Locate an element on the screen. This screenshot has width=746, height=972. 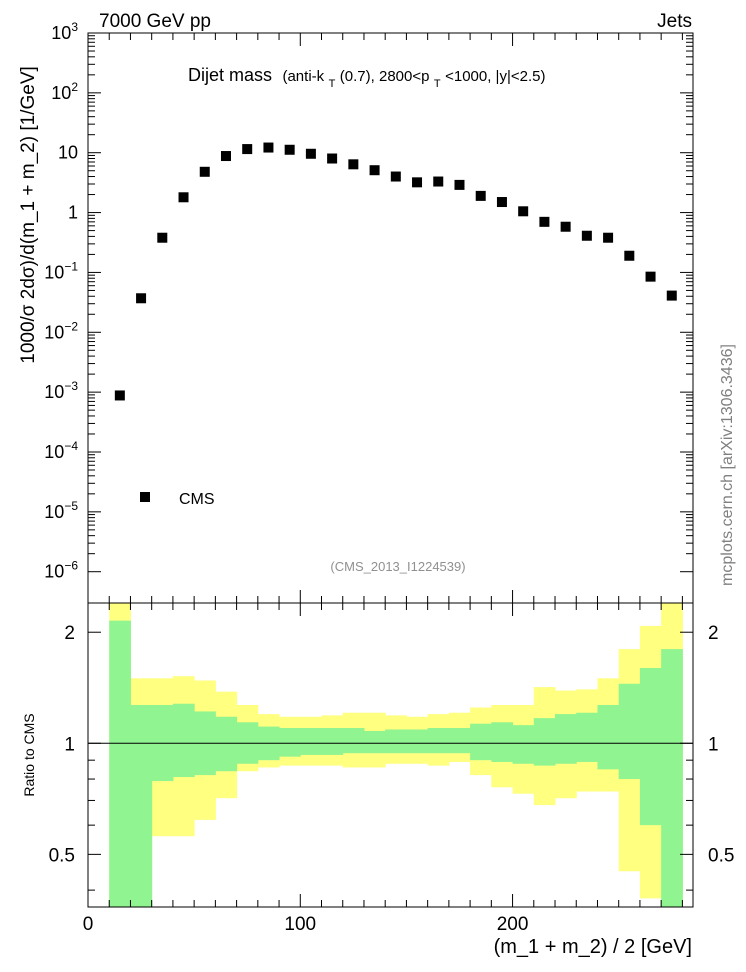
plot-title-main: Dijet mass is located at coordinates (230, 75).